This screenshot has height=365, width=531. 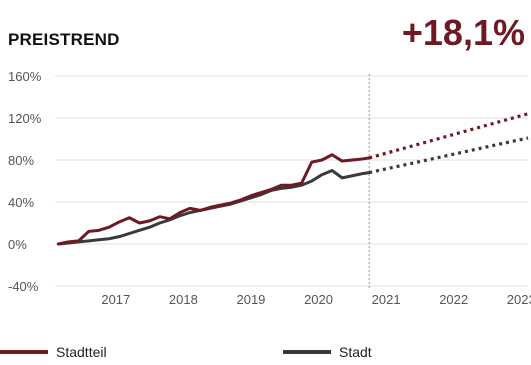 I want to click on legend-item-stadt: Stadt, so click(x=327, y=352).